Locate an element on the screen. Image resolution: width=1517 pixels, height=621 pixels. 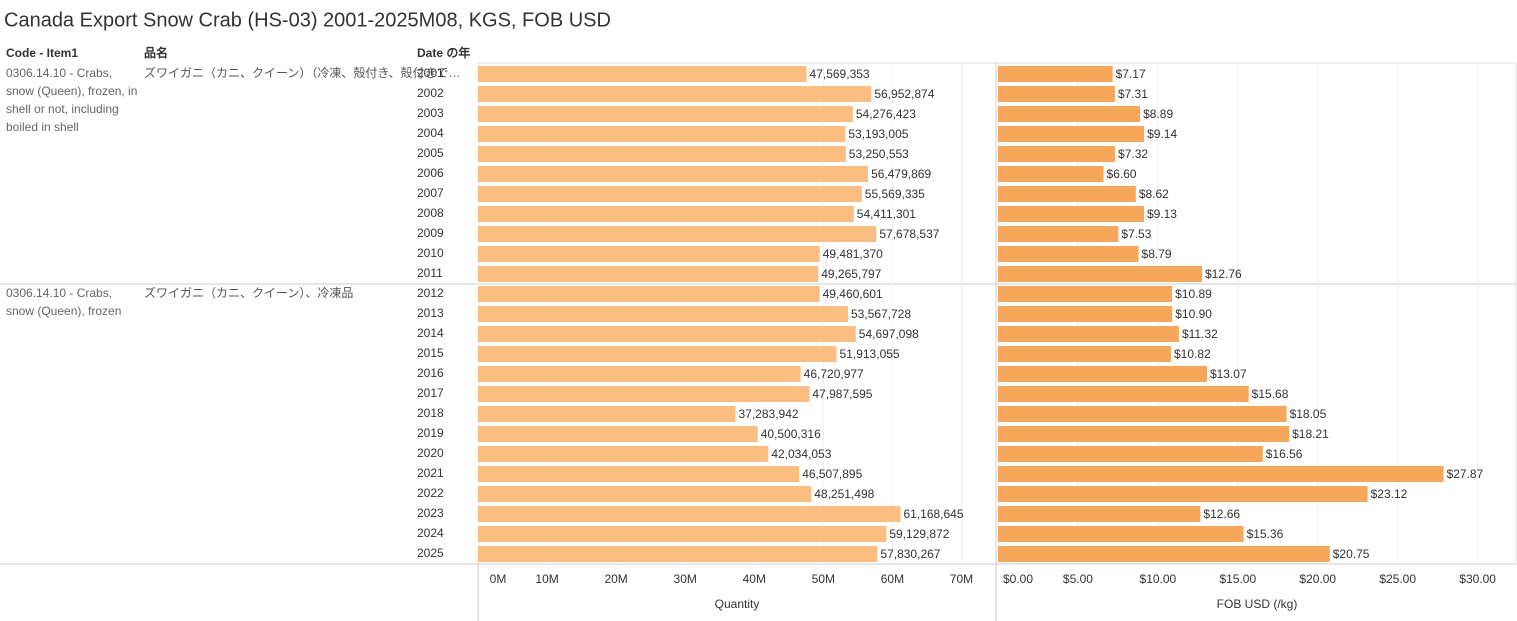
value-label: $18.21 is located at coordinates (1310, 434).